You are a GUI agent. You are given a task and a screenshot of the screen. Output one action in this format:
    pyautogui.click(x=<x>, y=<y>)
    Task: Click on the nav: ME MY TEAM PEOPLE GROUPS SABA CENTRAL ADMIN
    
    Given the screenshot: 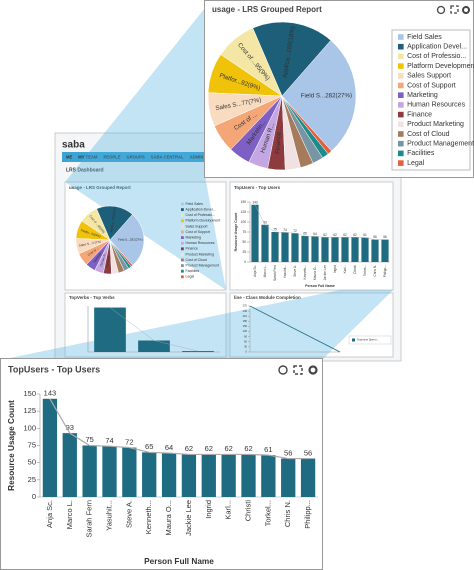 What is the action you would take?
    pyautogui.click(x=134, y=157)
    